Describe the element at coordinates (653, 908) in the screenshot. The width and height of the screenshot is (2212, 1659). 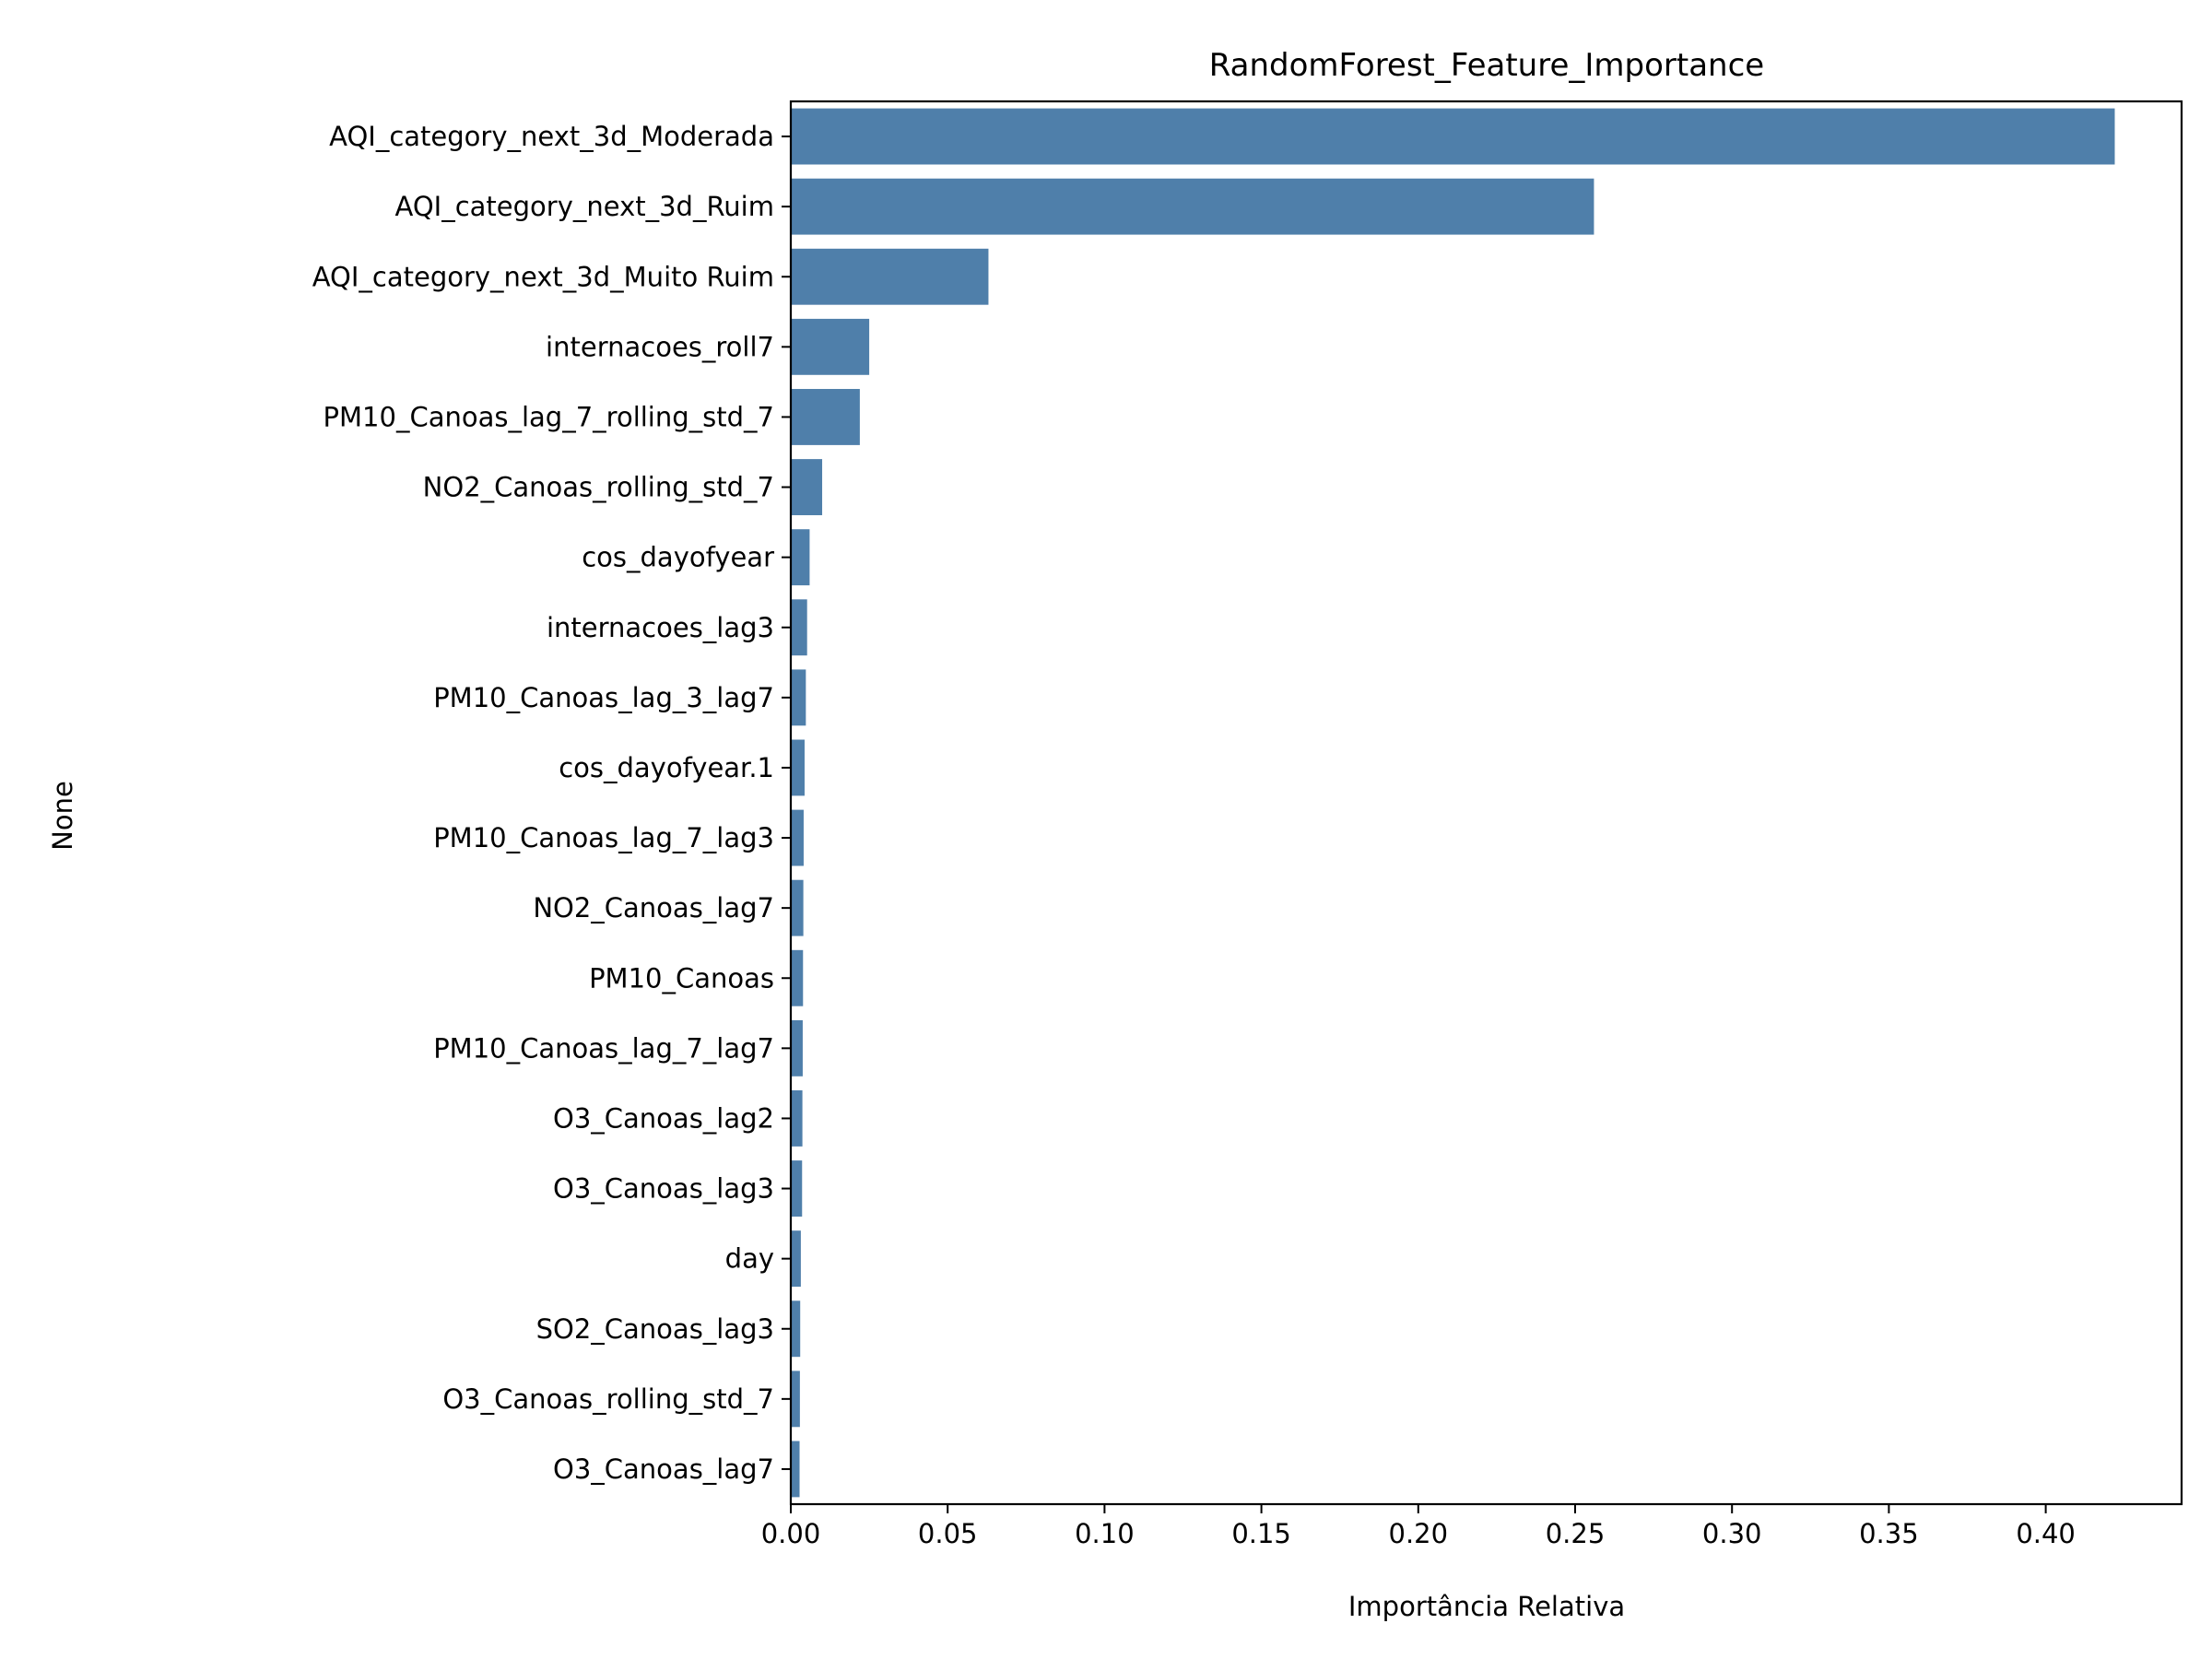
I see `y-tick-label: NO2_Canoas_lag7` at that location.